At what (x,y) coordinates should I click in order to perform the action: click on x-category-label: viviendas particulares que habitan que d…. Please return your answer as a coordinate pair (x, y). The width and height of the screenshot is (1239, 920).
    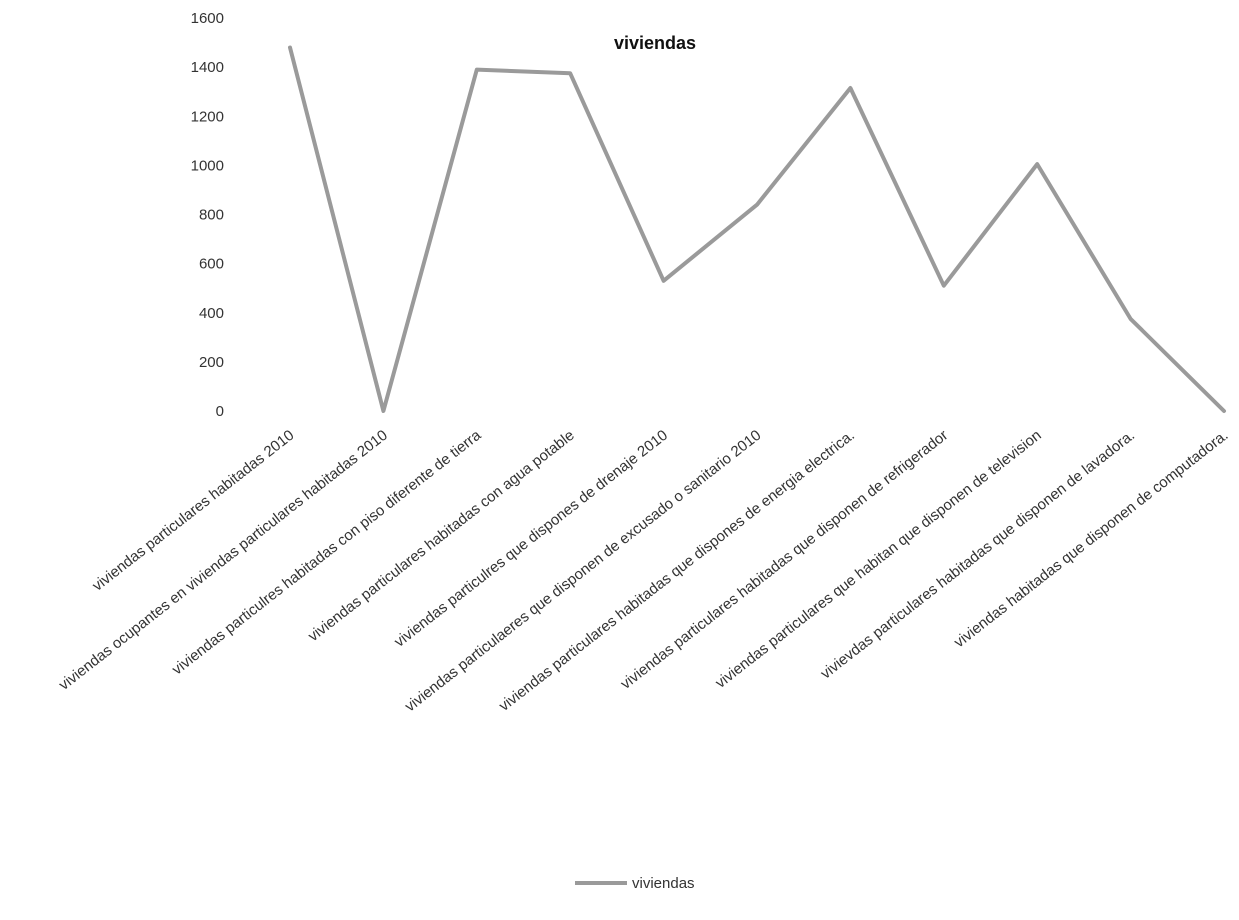
    Looking at the image, I should click on (878, 559).